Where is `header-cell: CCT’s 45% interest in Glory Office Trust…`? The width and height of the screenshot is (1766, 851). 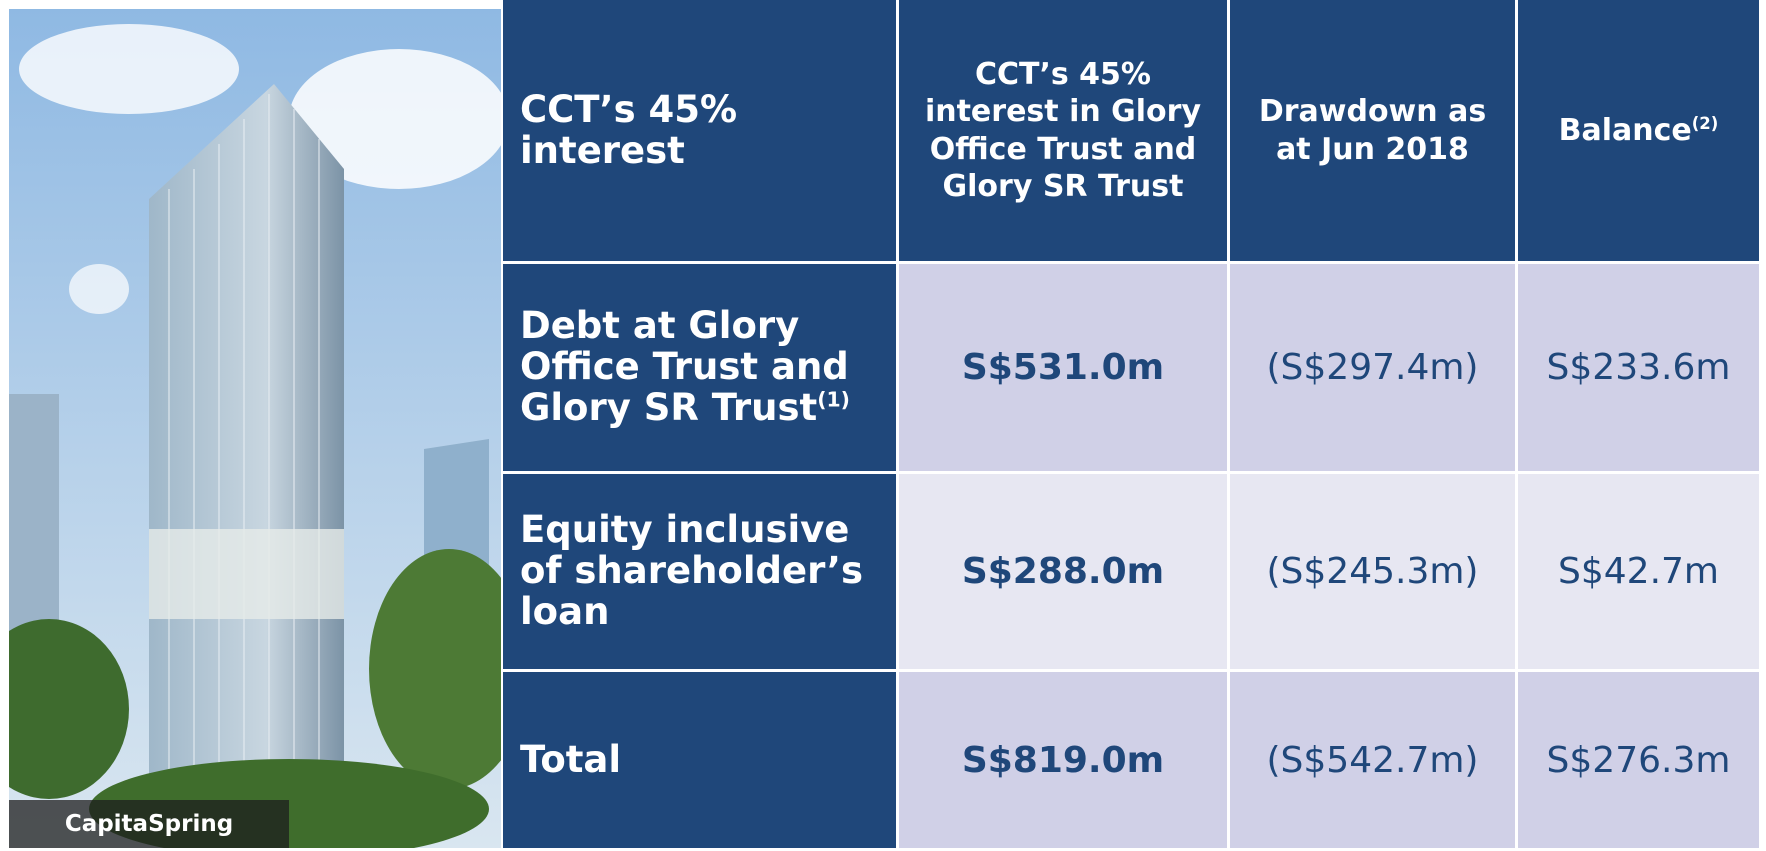 header-cell: CCT’s 45% interest in Glory Office Trust… is located at coordinates (1063, 130).